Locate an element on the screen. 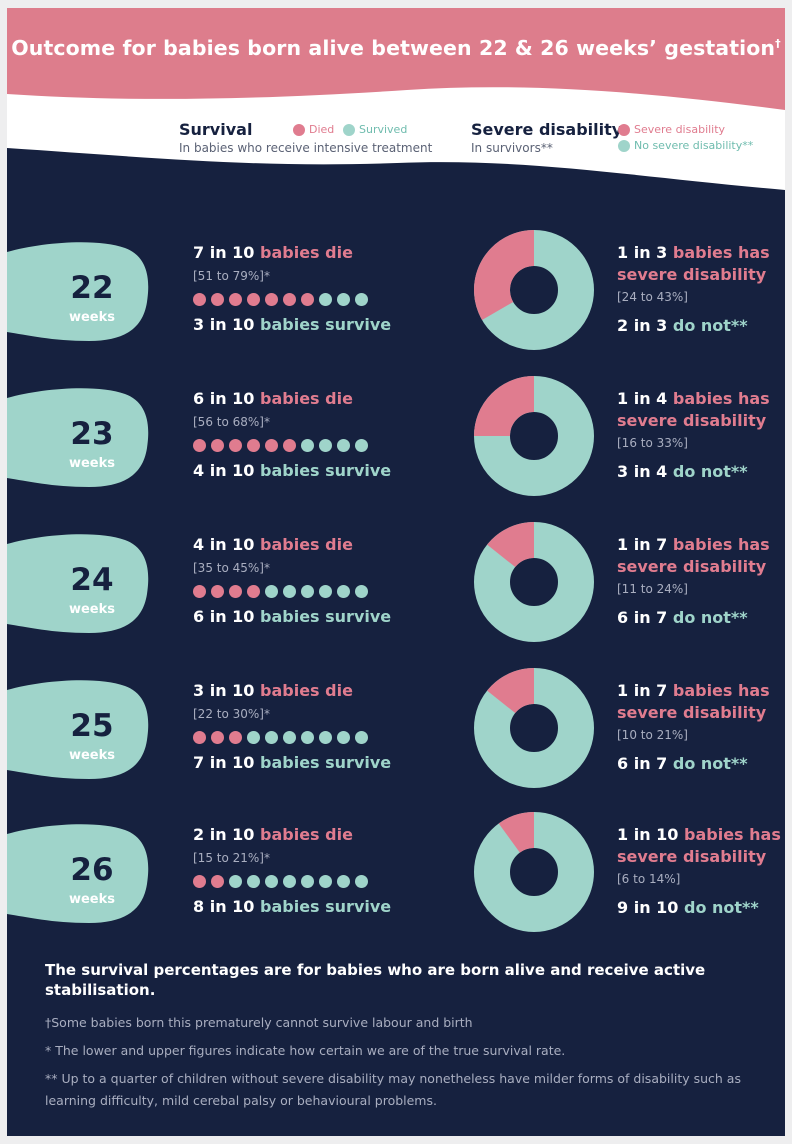 The image size is (792, 1144). no-severe-segment is located at coordinates (534, 872).